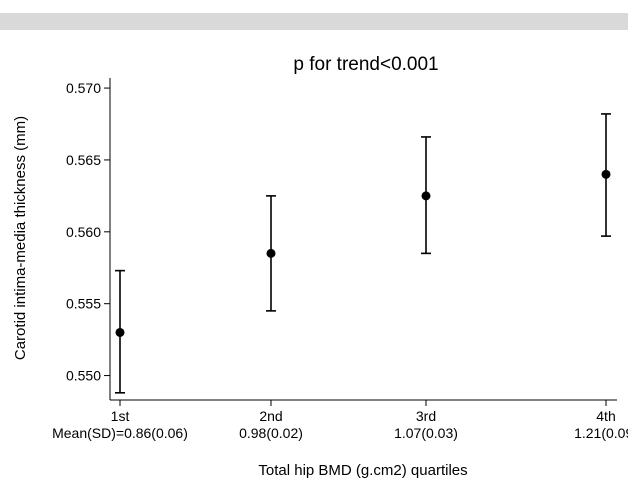 This screenshot has width=628, height=483. Describe the element at coordinates (83, 304) in the screenshot. I see `y-tick-label: 0.555` at that location.